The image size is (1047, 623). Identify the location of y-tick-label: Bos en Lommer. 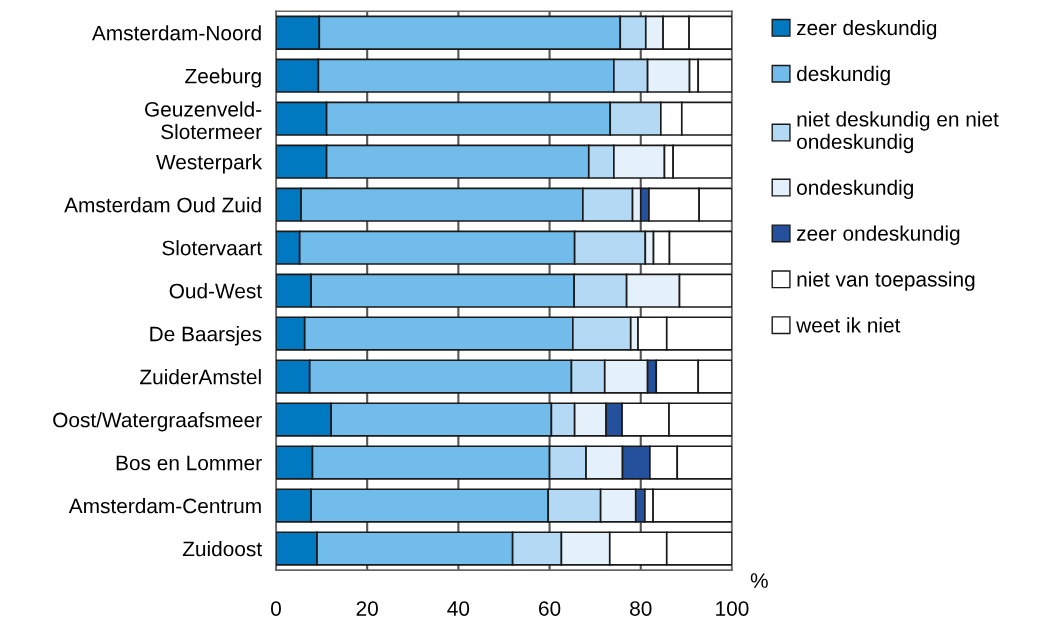
(189, 463).